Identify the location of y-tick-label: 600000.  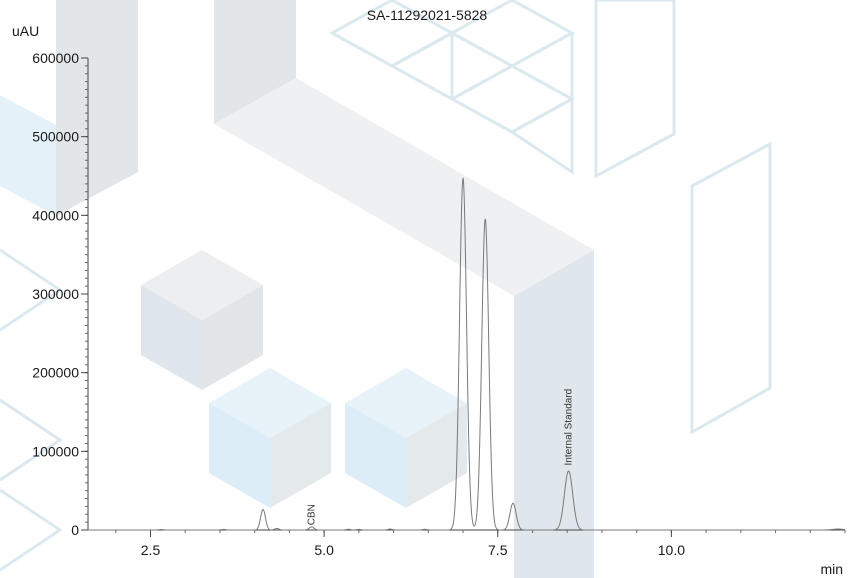
(55, 58).